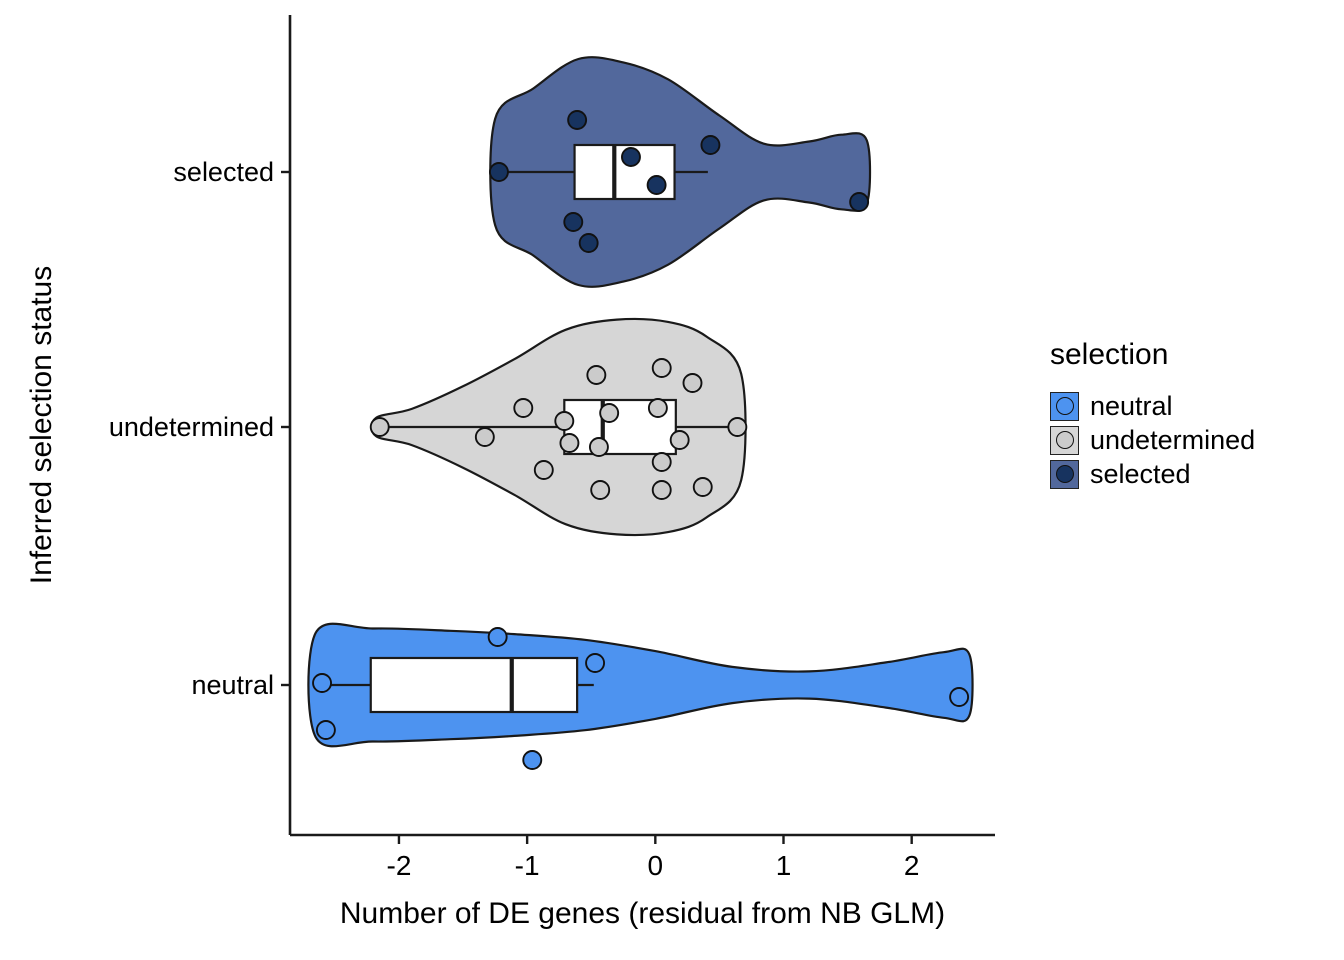  I want to click on neutral-point-icon, so click(1064, 406).